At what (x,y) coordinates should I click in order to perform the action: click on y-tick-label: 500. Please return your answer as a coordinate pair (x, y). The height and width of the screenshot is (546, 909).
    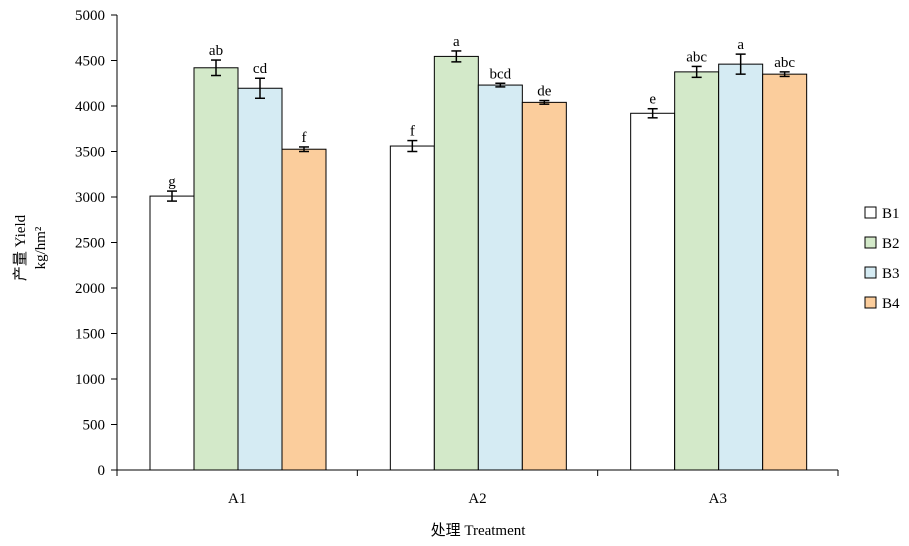
    Looking at the image, I should click on (94, 426).